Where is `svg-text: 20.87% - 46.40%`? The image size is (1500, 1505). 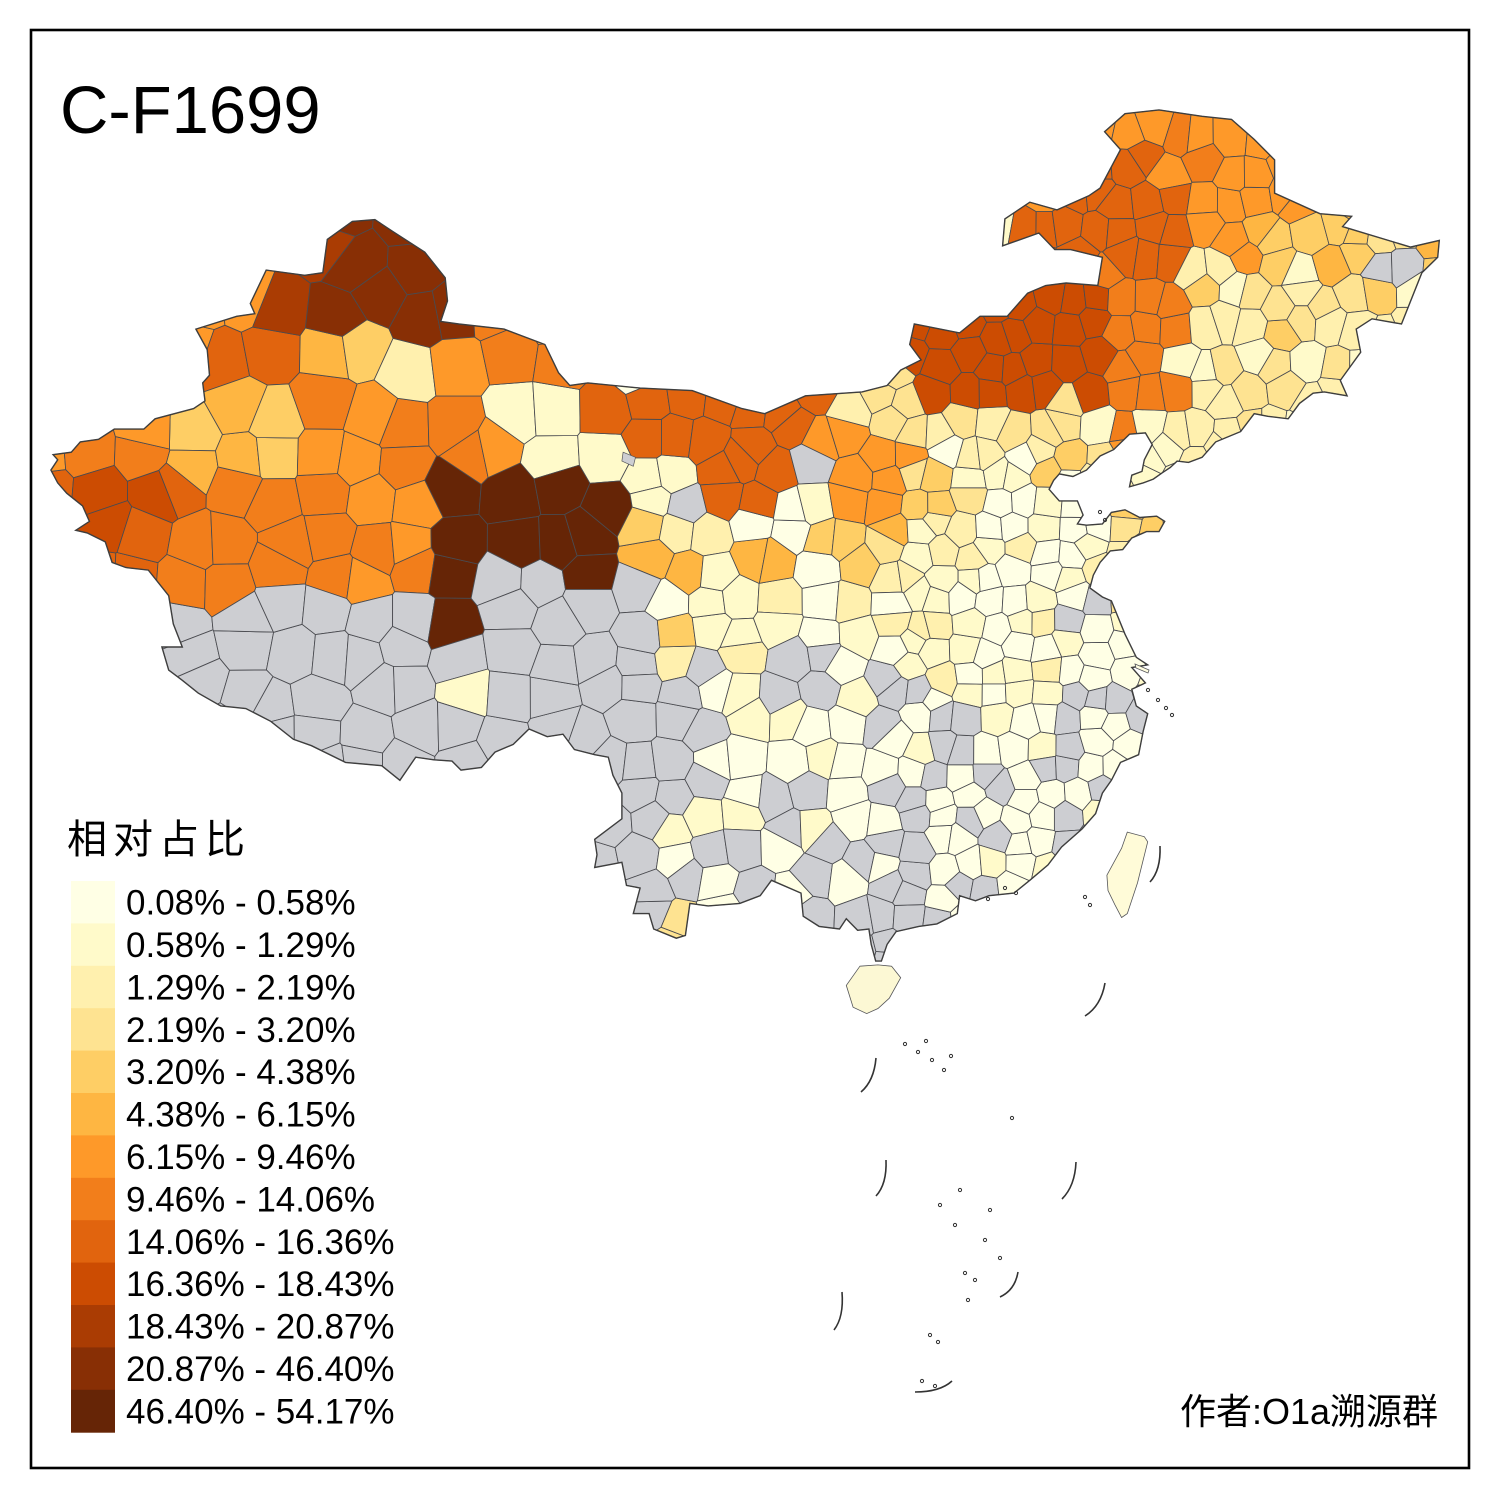 svg-text: 20.87% - 46.40% is located at coordinates (260, 1369).